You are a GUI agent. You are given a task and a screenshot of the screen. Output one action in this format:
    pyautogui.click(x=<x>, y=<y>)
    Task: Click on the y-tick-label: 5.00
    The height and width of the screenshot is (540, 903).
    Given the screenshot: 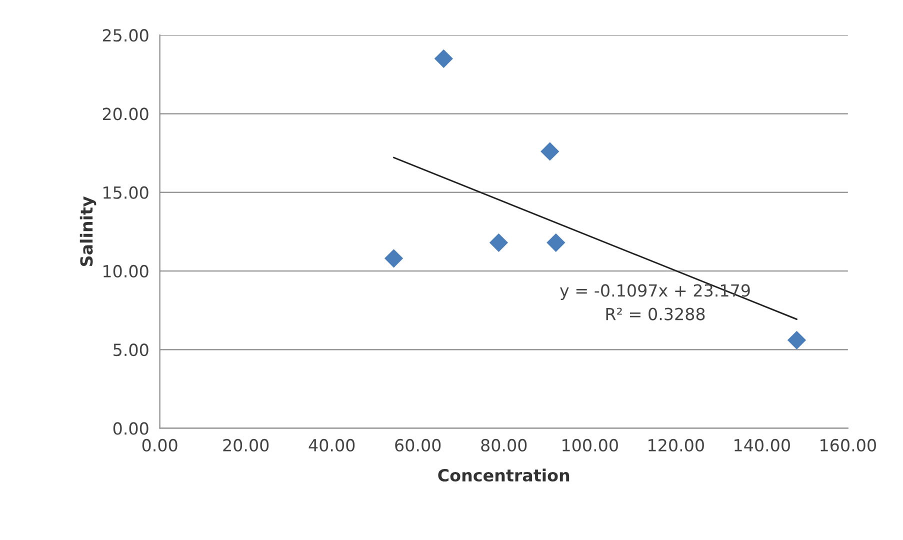 What is the action you would take?
    pyautogui.click(x=131, y=350)
    